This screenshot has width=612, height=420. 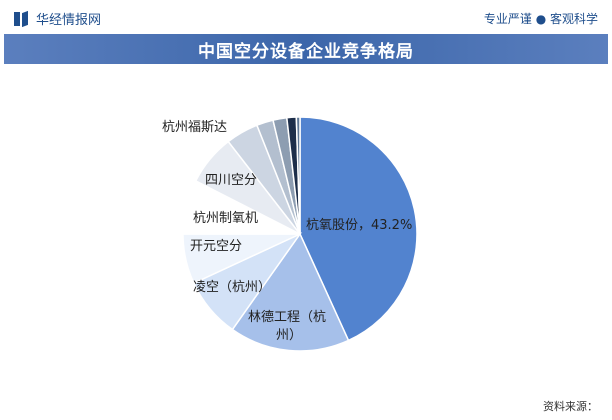 What do you see at coordinates (225, 218) in the screenshot?
I see `slice-label-4: 杭州制氧机` at bounding box center [225, 218].